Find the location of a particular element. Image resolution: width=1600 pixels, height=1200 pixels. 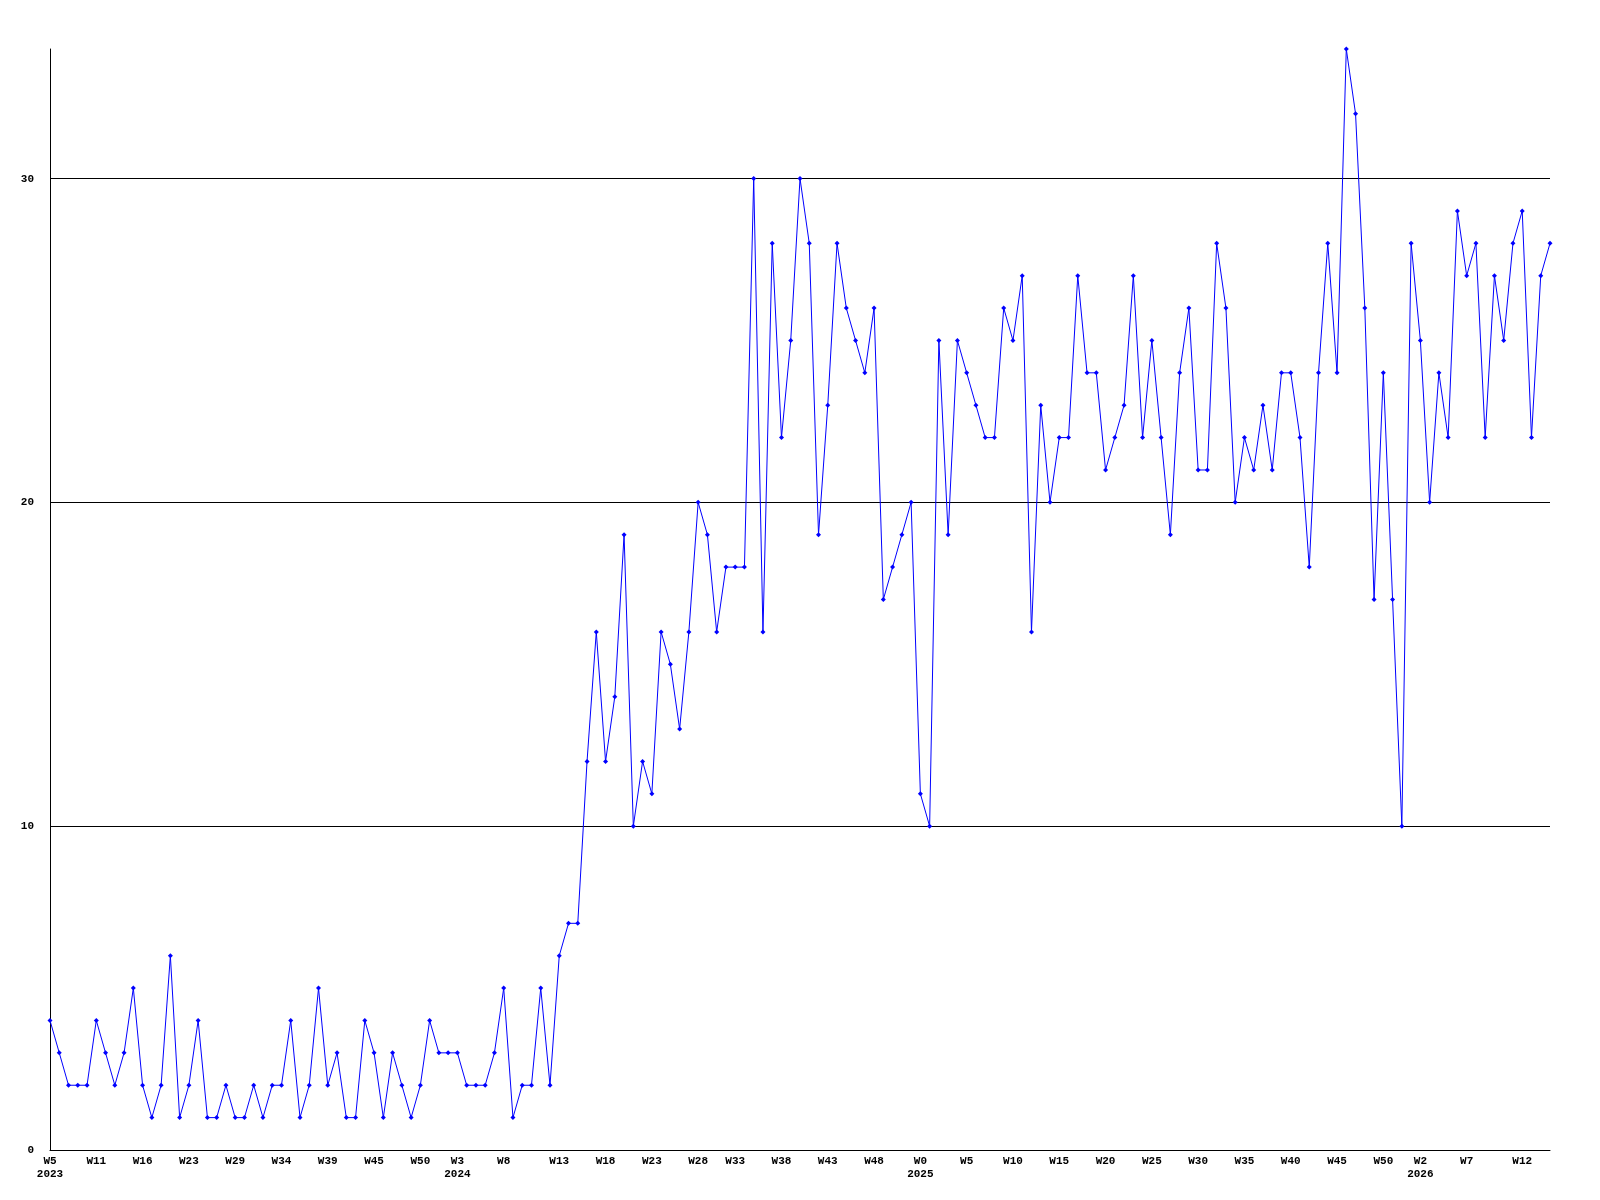

x-tick-label: W15 is located at coordinates (1059, 1160).